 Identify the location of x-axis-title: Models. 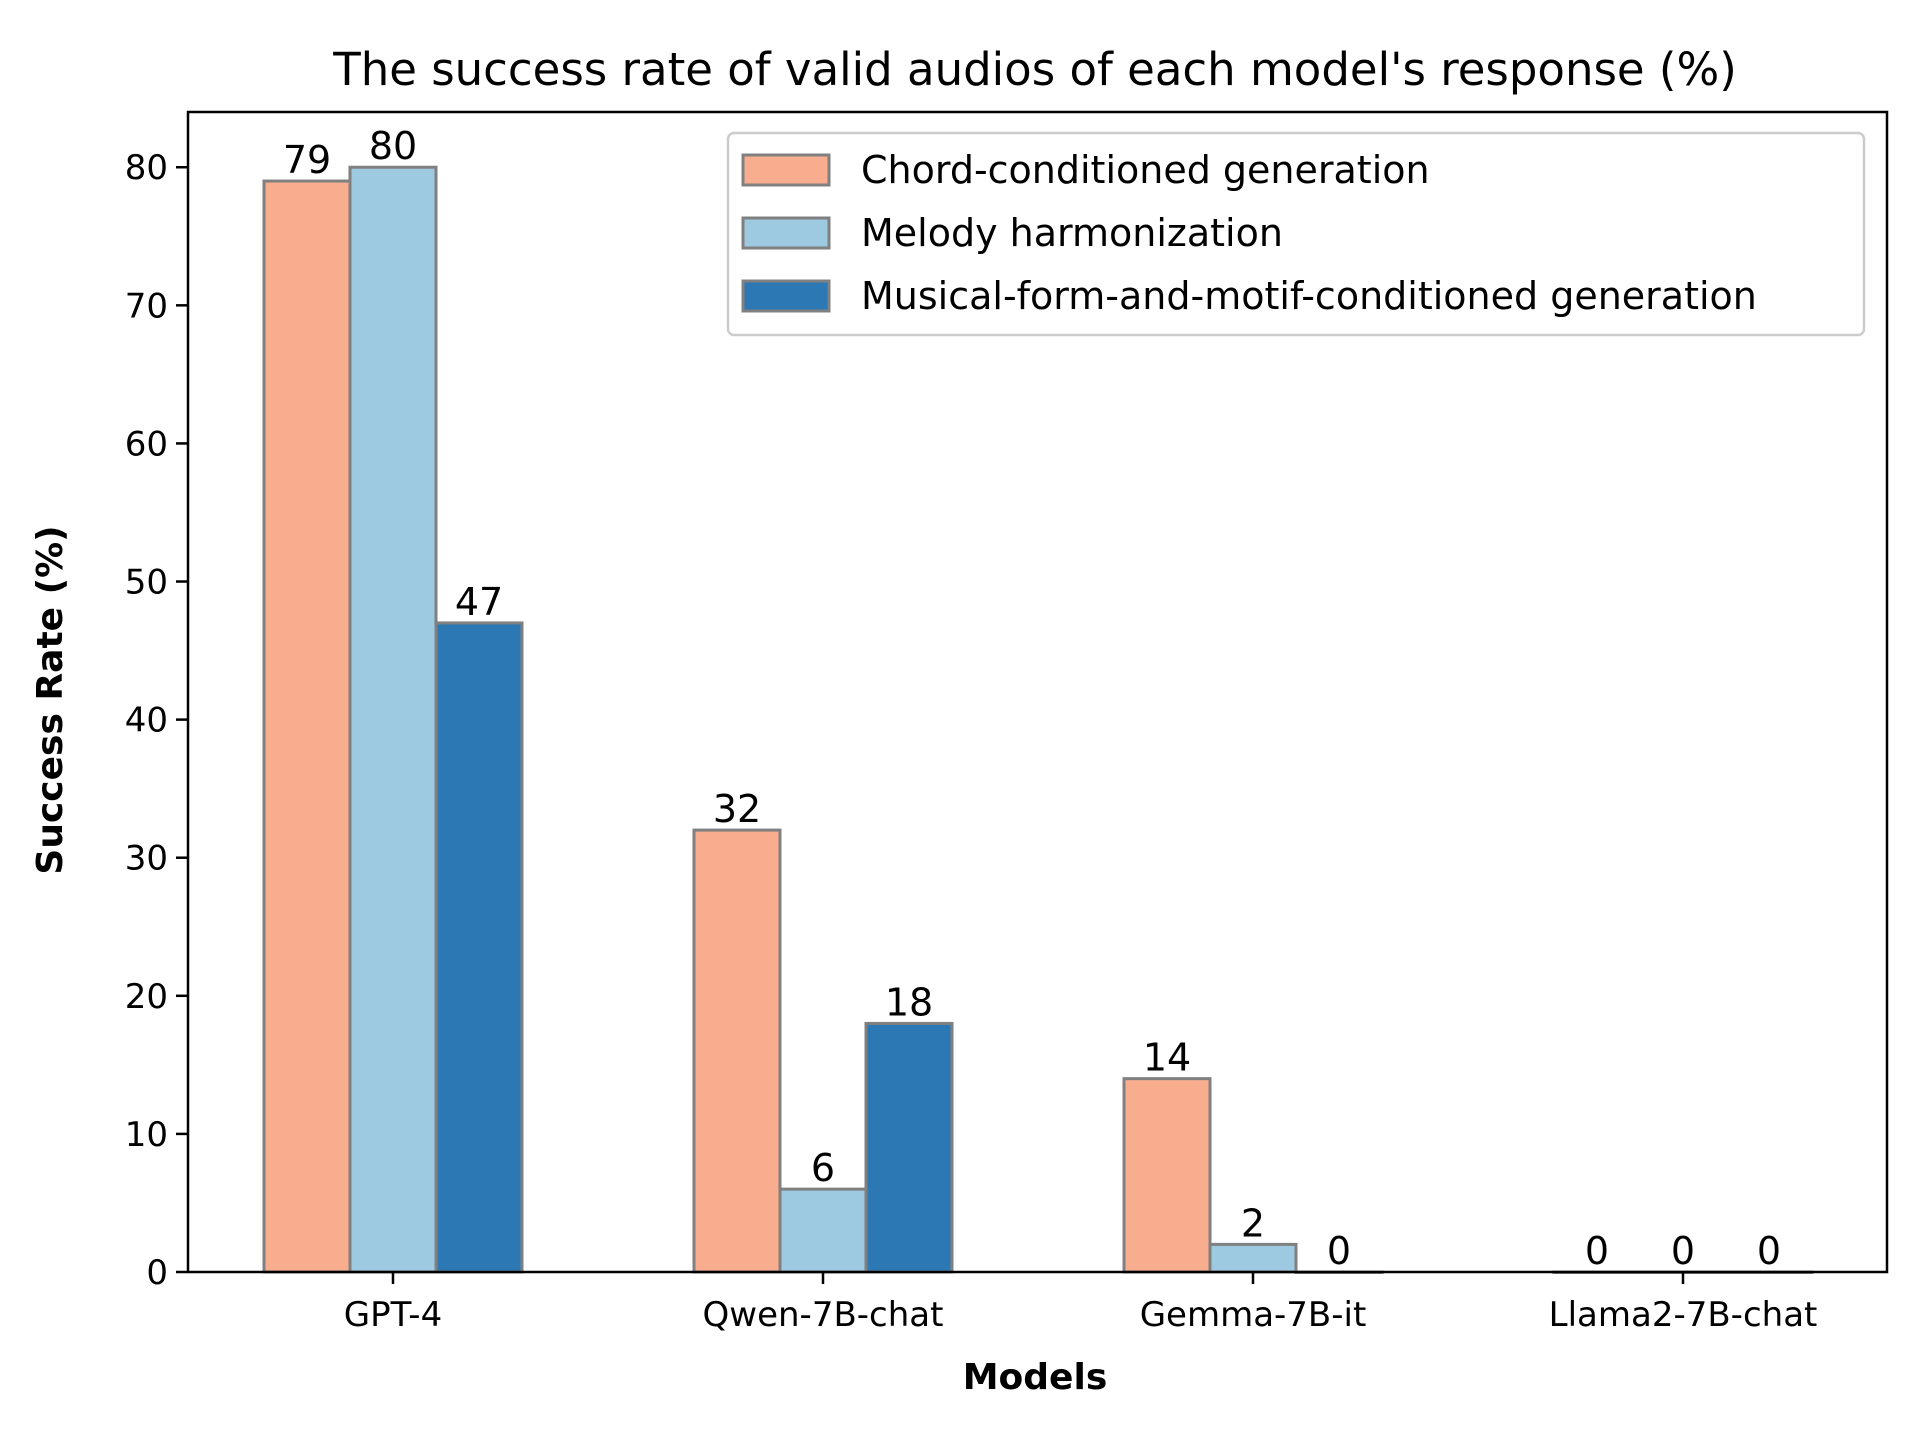
(1035, 1377).